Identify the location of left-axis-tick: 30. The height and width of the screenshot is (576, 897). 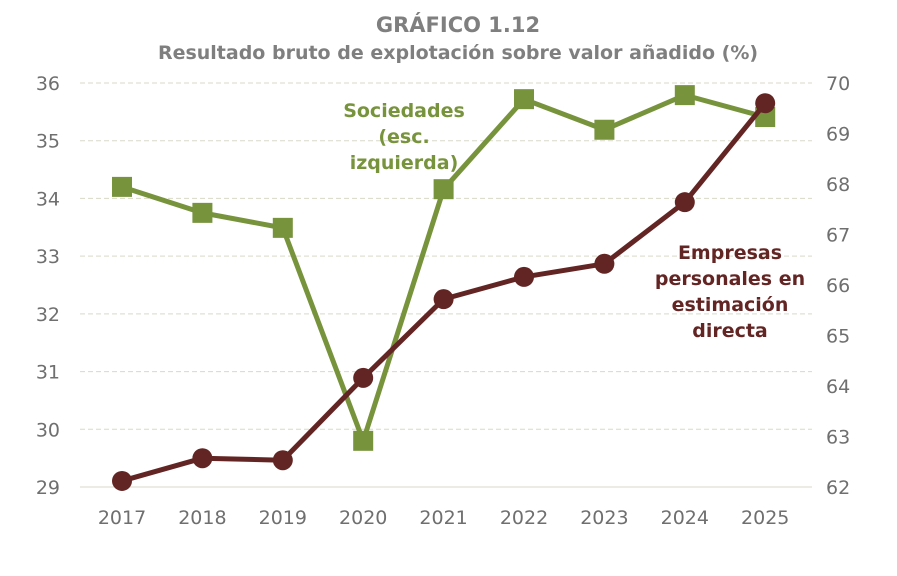
(48, 430).